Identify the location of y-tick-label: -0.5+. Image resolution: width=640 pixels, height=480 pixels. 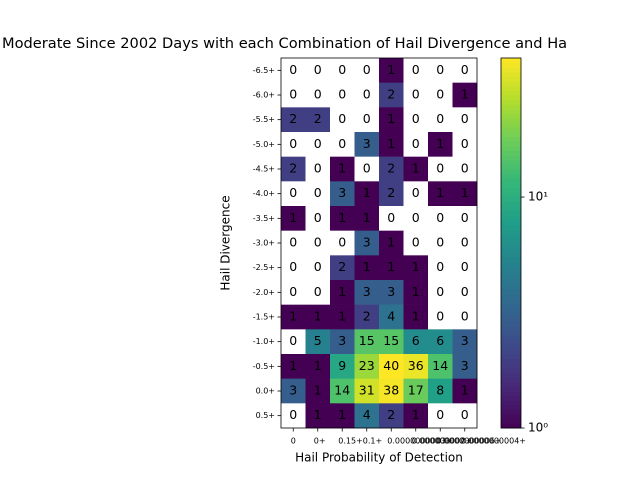
(264, 366).